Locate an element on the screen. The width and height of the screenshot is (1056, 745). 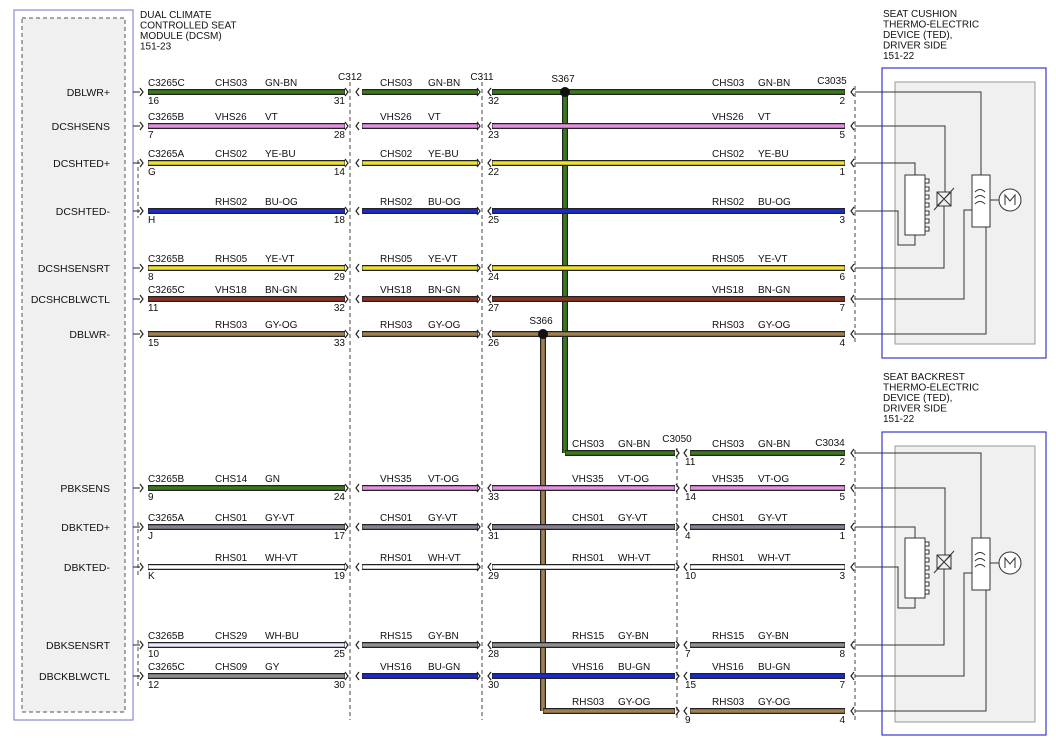
wire-color-label: GY-OG is located at coordinates (281, 325).